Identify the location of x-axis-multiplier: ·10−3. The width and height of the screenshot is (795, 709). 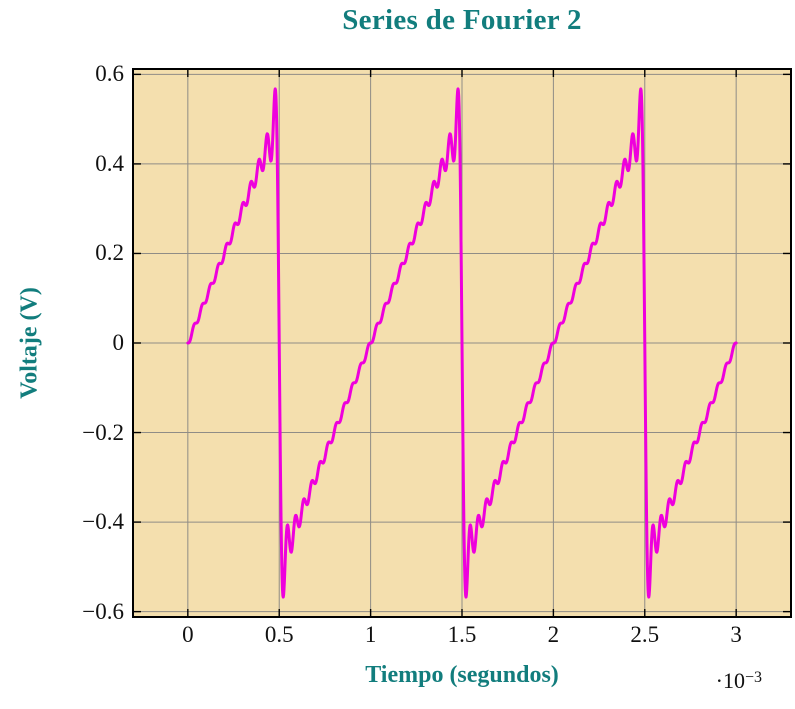
(739, 681).